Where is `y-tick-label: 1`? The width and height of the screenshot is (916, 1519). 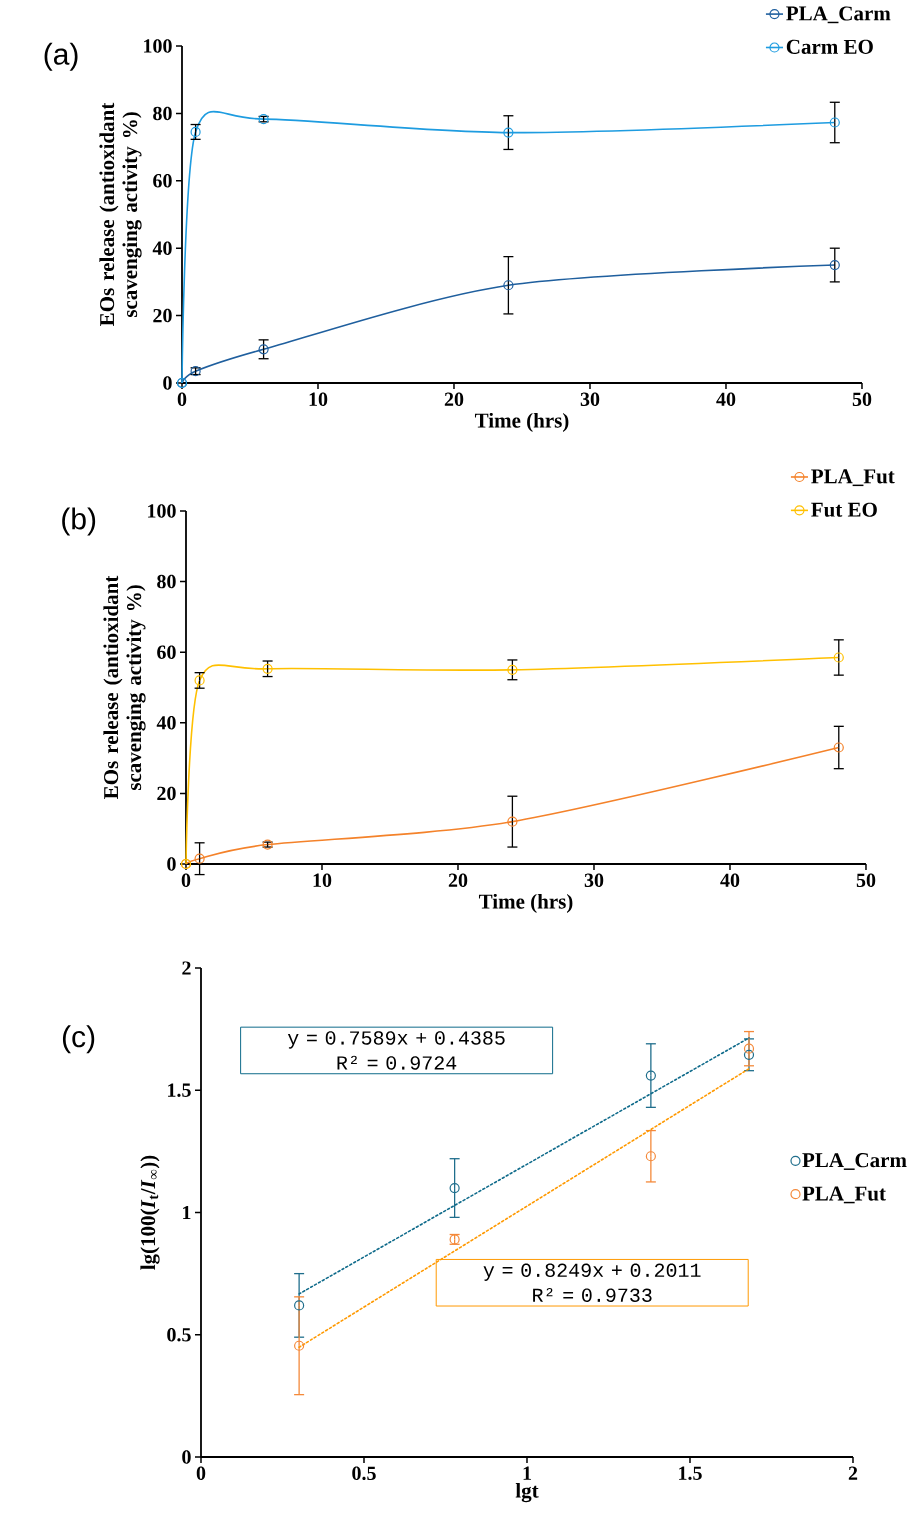 y-tick-label: 1 is located at coordinates (187, 1212).